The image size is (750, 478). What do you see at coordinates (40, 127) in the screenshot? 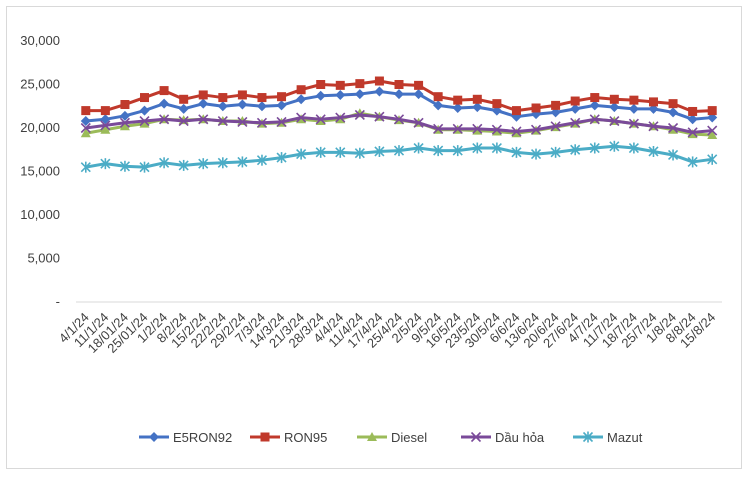
I see `y-tick-label: 20,000` at bounding box center [40, 127].